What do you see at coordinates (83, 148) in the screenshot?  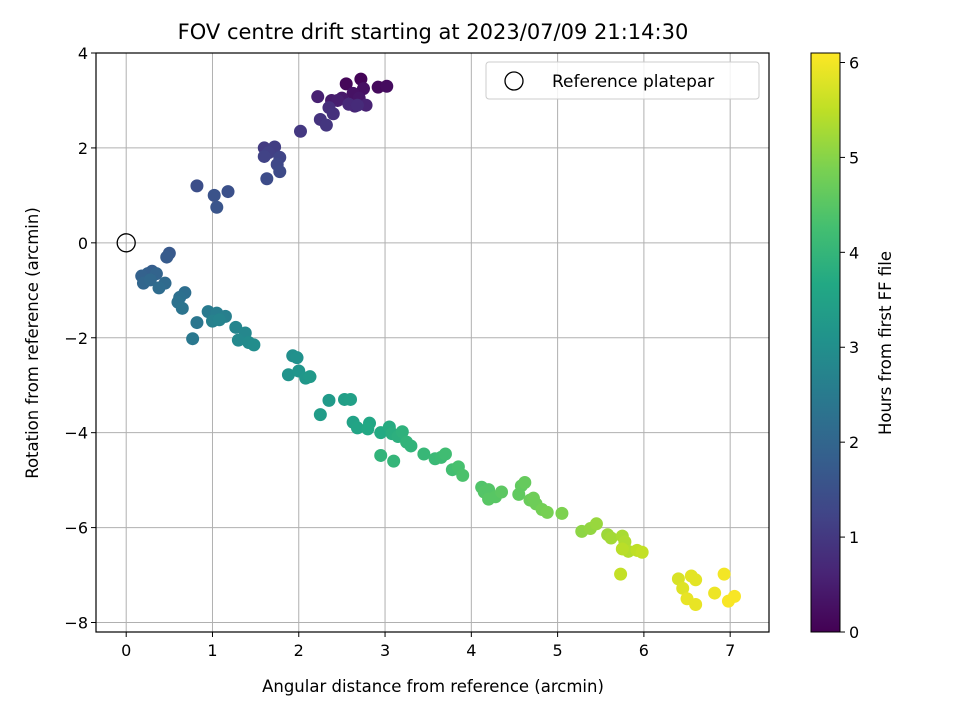 I see `y-tick-label: 2` at bounding box center [83, 148].